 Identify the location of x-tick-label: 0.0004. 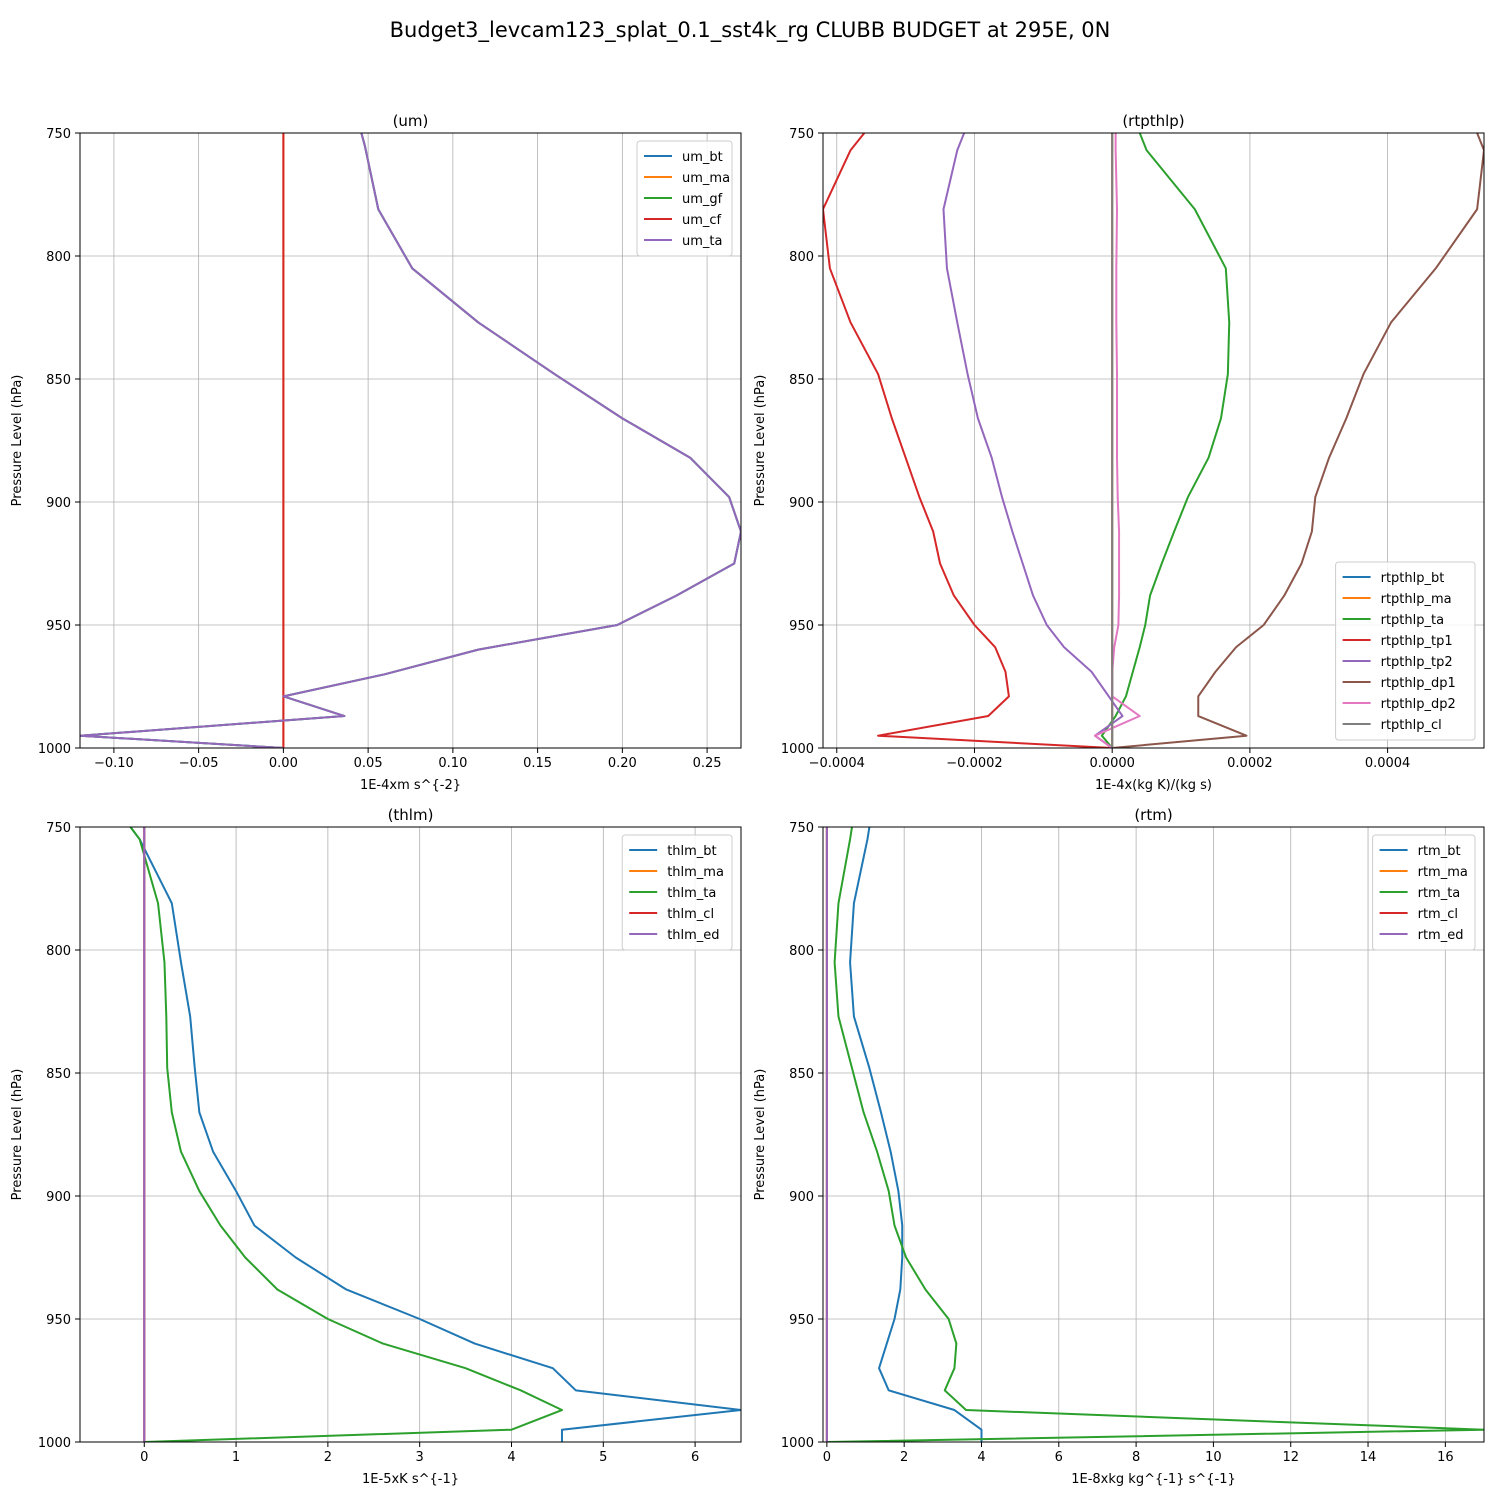
(1388, 763).